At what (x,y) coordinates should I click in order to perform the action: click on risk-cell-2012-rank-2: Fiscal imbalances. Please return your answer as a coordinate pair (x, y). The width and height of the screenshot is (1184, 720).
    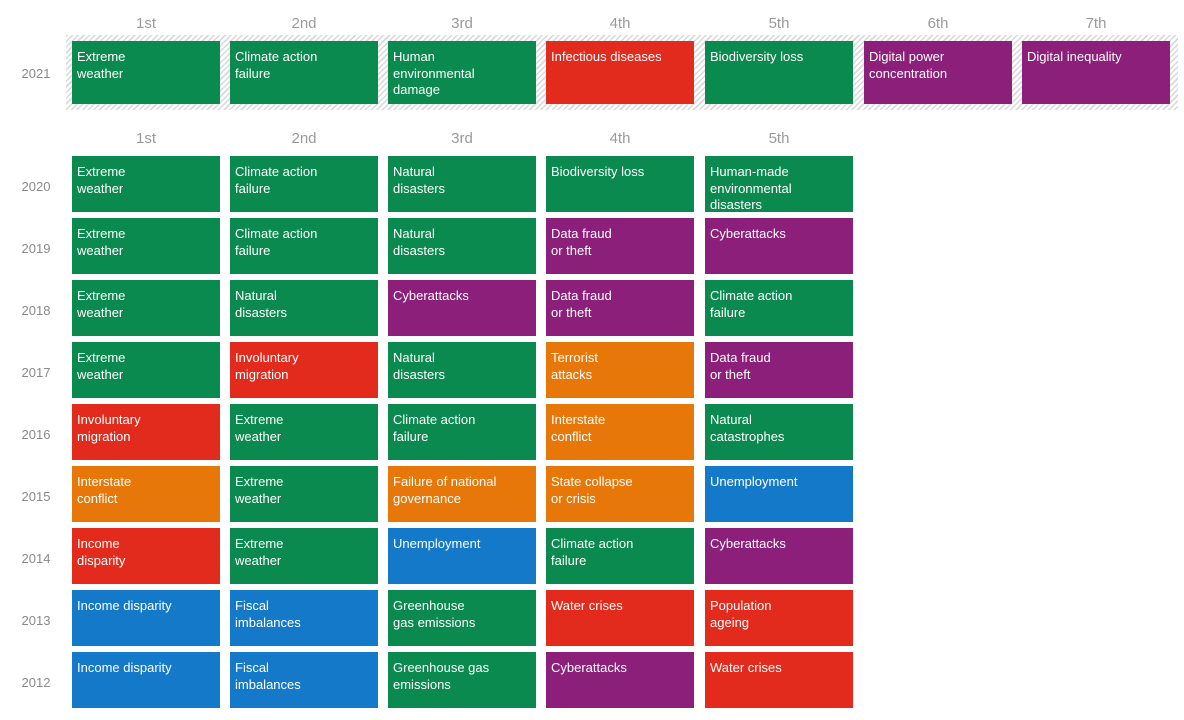
    Looking at the image, I should click on (304, 680).